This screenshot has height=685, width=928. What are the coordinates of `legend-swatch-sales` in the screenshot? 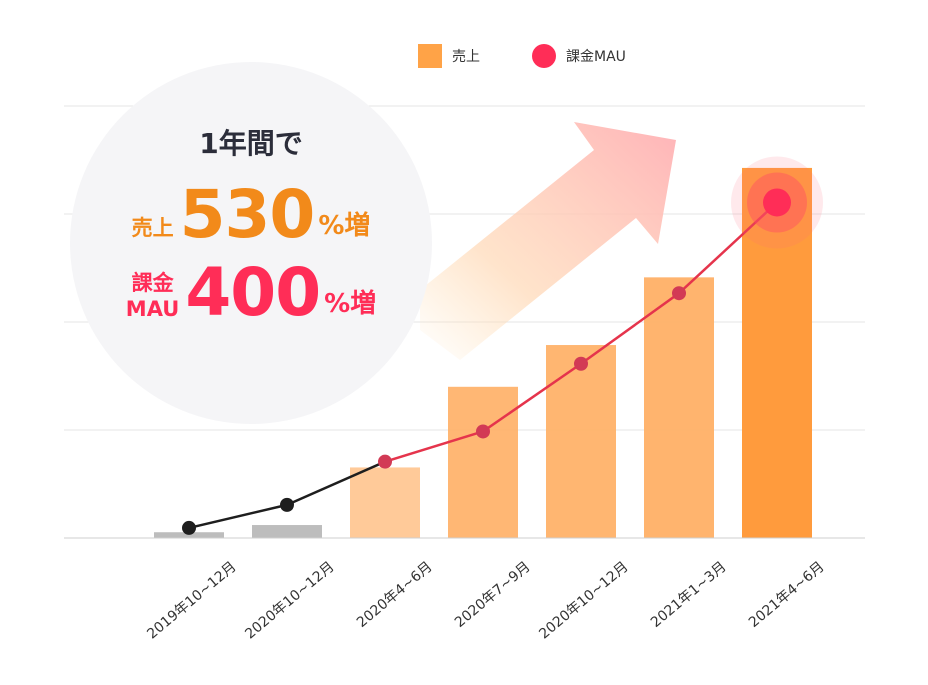 It's located at (430, 56).